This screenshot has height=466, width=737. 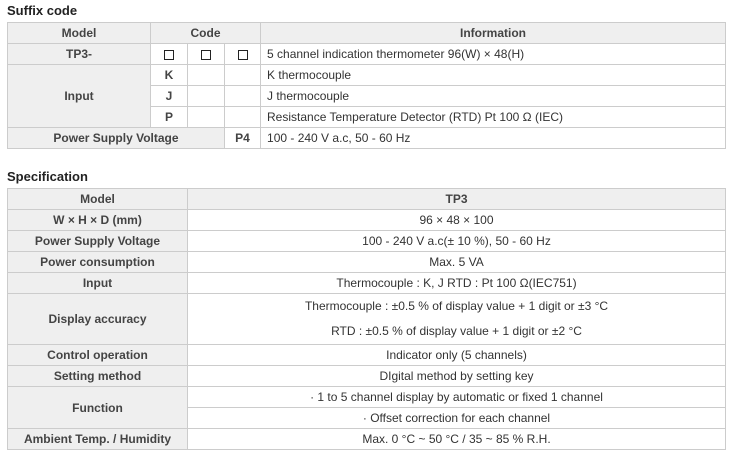 What do you see at coordinates (79, 96) in the screenshot?
I see `input-cell: Input` at bounding box center [79, 96].